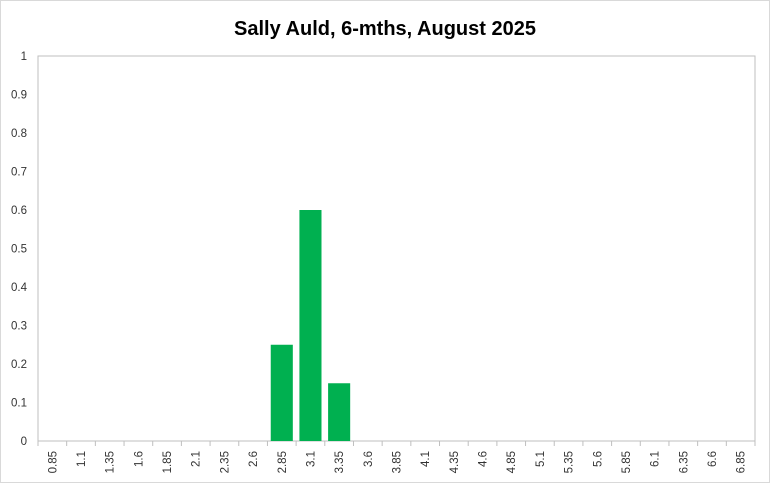 This screenshot has width=770, height=483. Describe the element at coordinates (512, 462) in the screenshot. I see `x-tick-label: 4.85` at that location.